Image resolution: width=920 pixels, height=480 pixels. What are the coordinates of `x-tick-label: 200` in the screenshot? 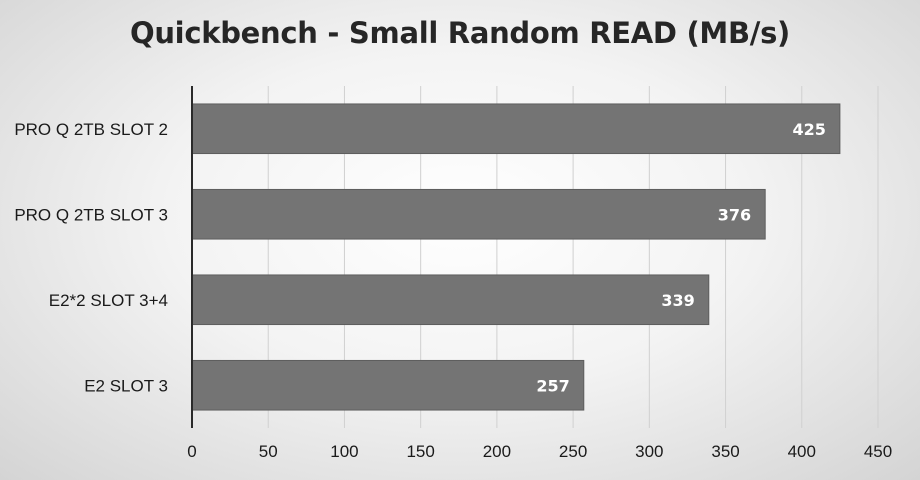 It's located at (497, 451).